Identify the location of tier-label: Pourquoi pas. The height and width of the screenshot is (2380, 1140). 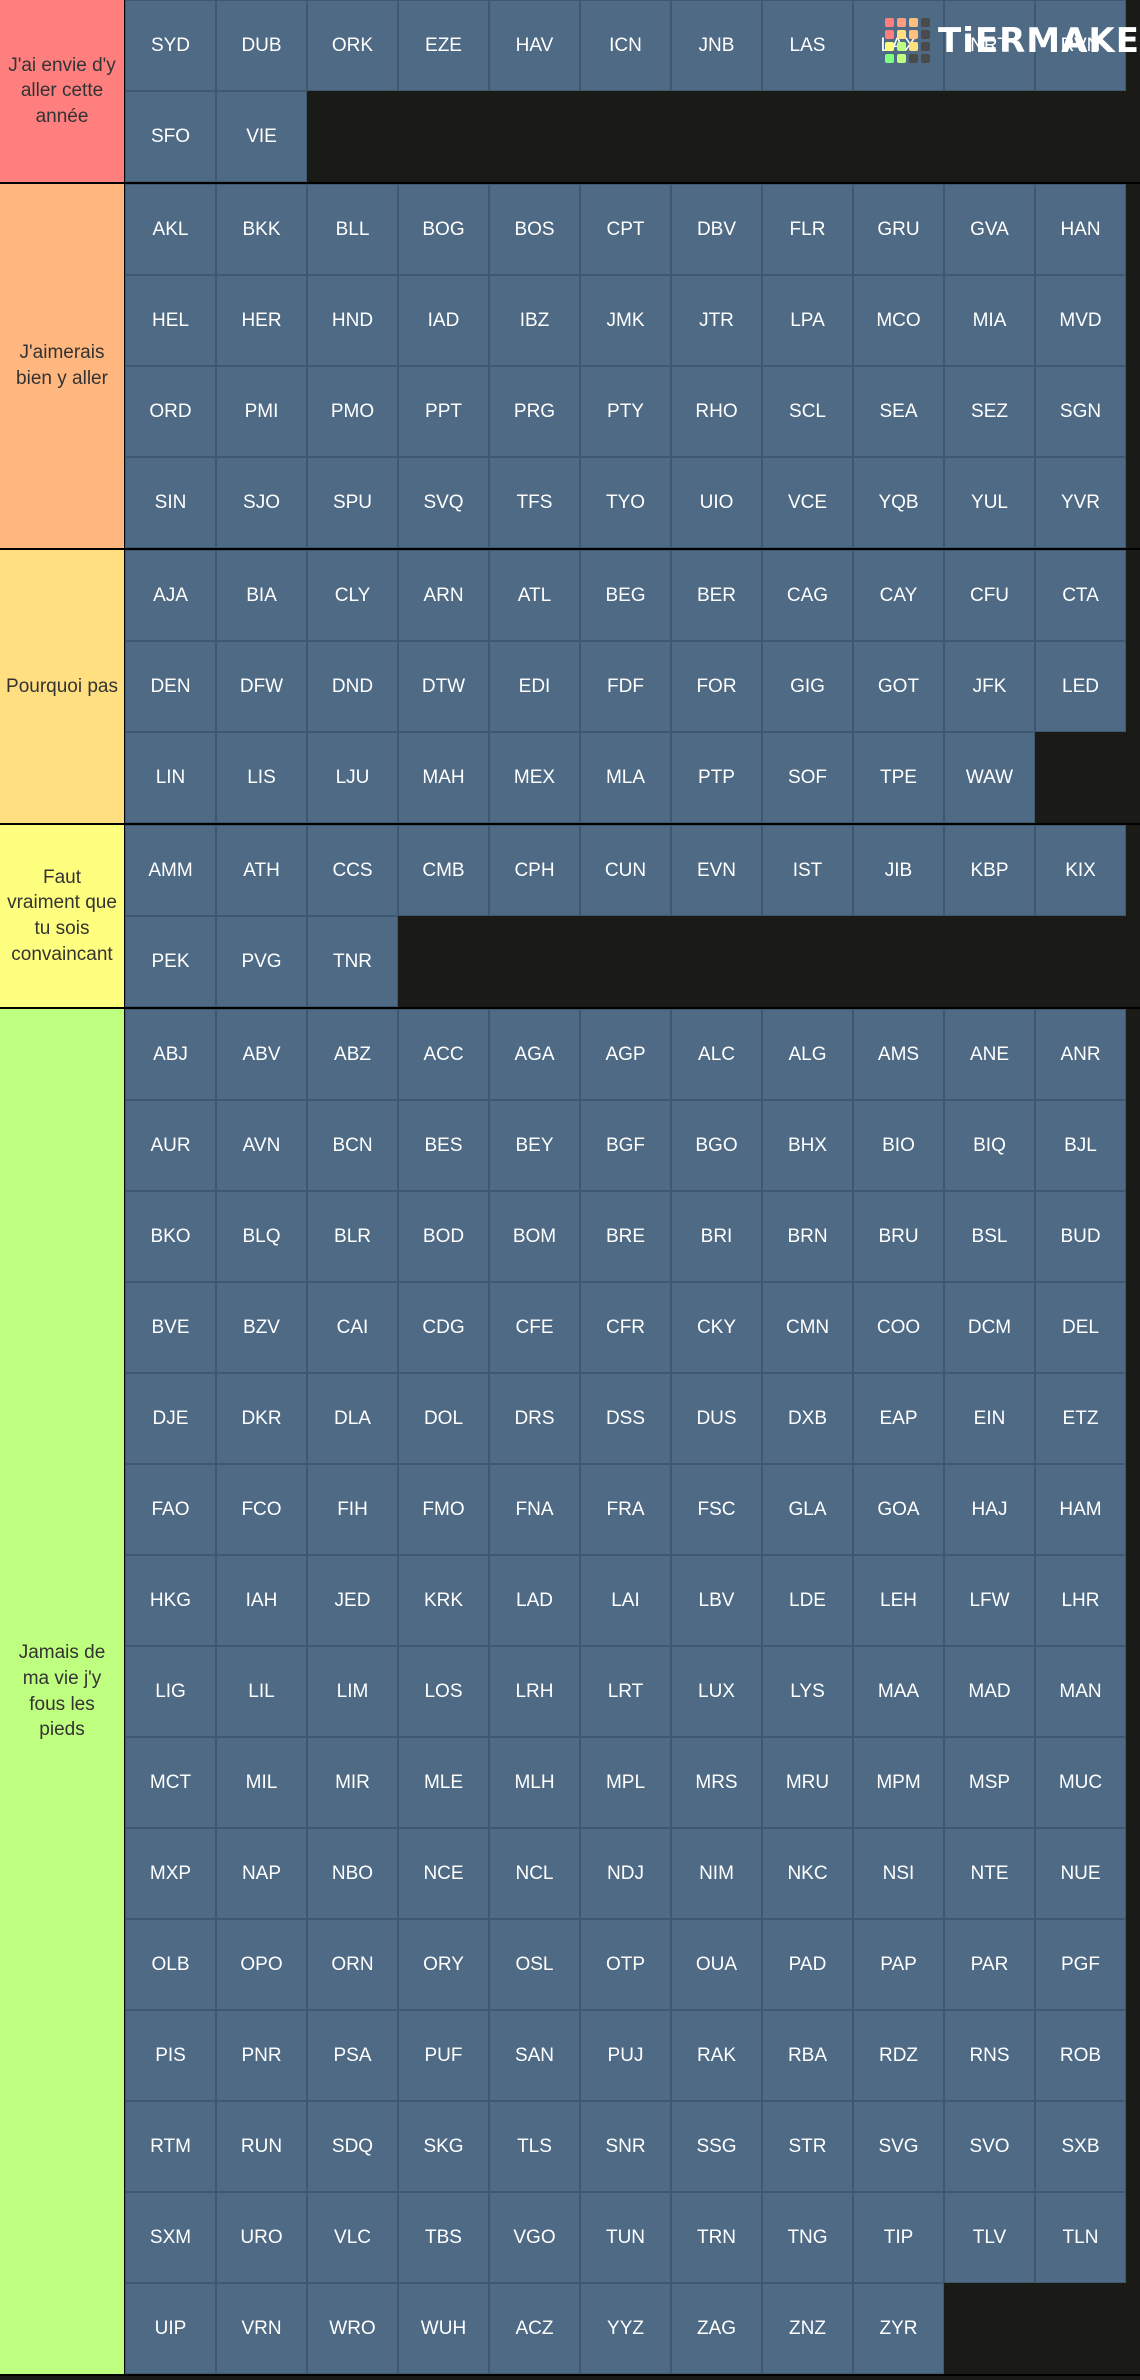
(62, 686).